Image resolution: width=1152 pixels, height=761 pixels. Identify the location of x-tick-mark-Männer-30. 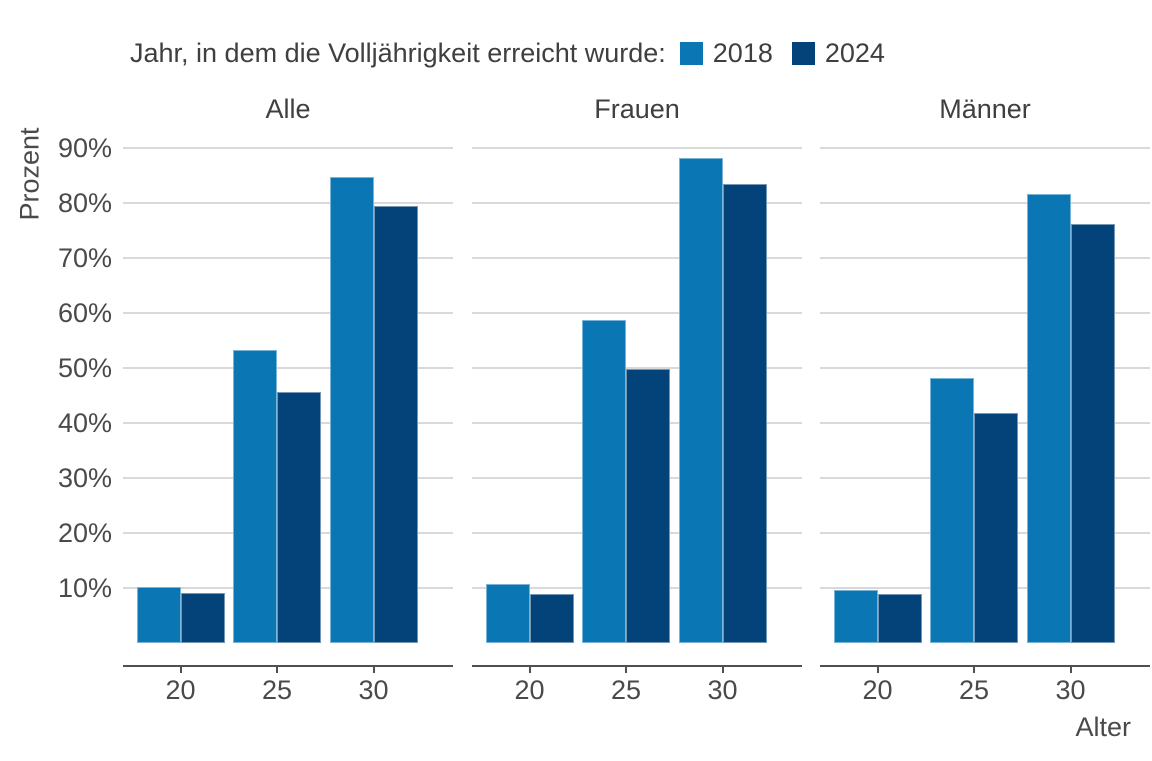
(1070, 670).